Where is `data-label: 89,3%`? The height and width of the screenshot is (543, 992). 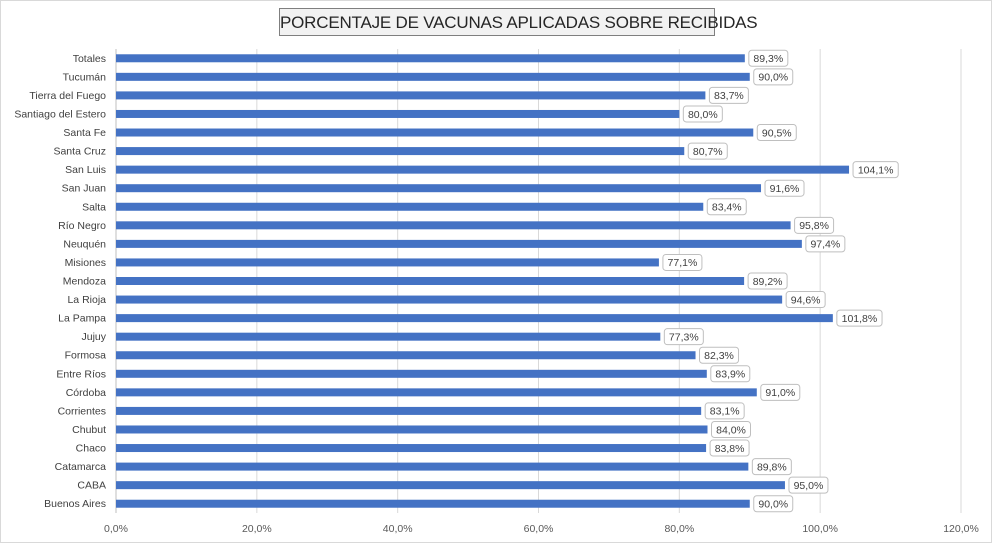
data-label: 89,3% is located at coordinates (768, 59).